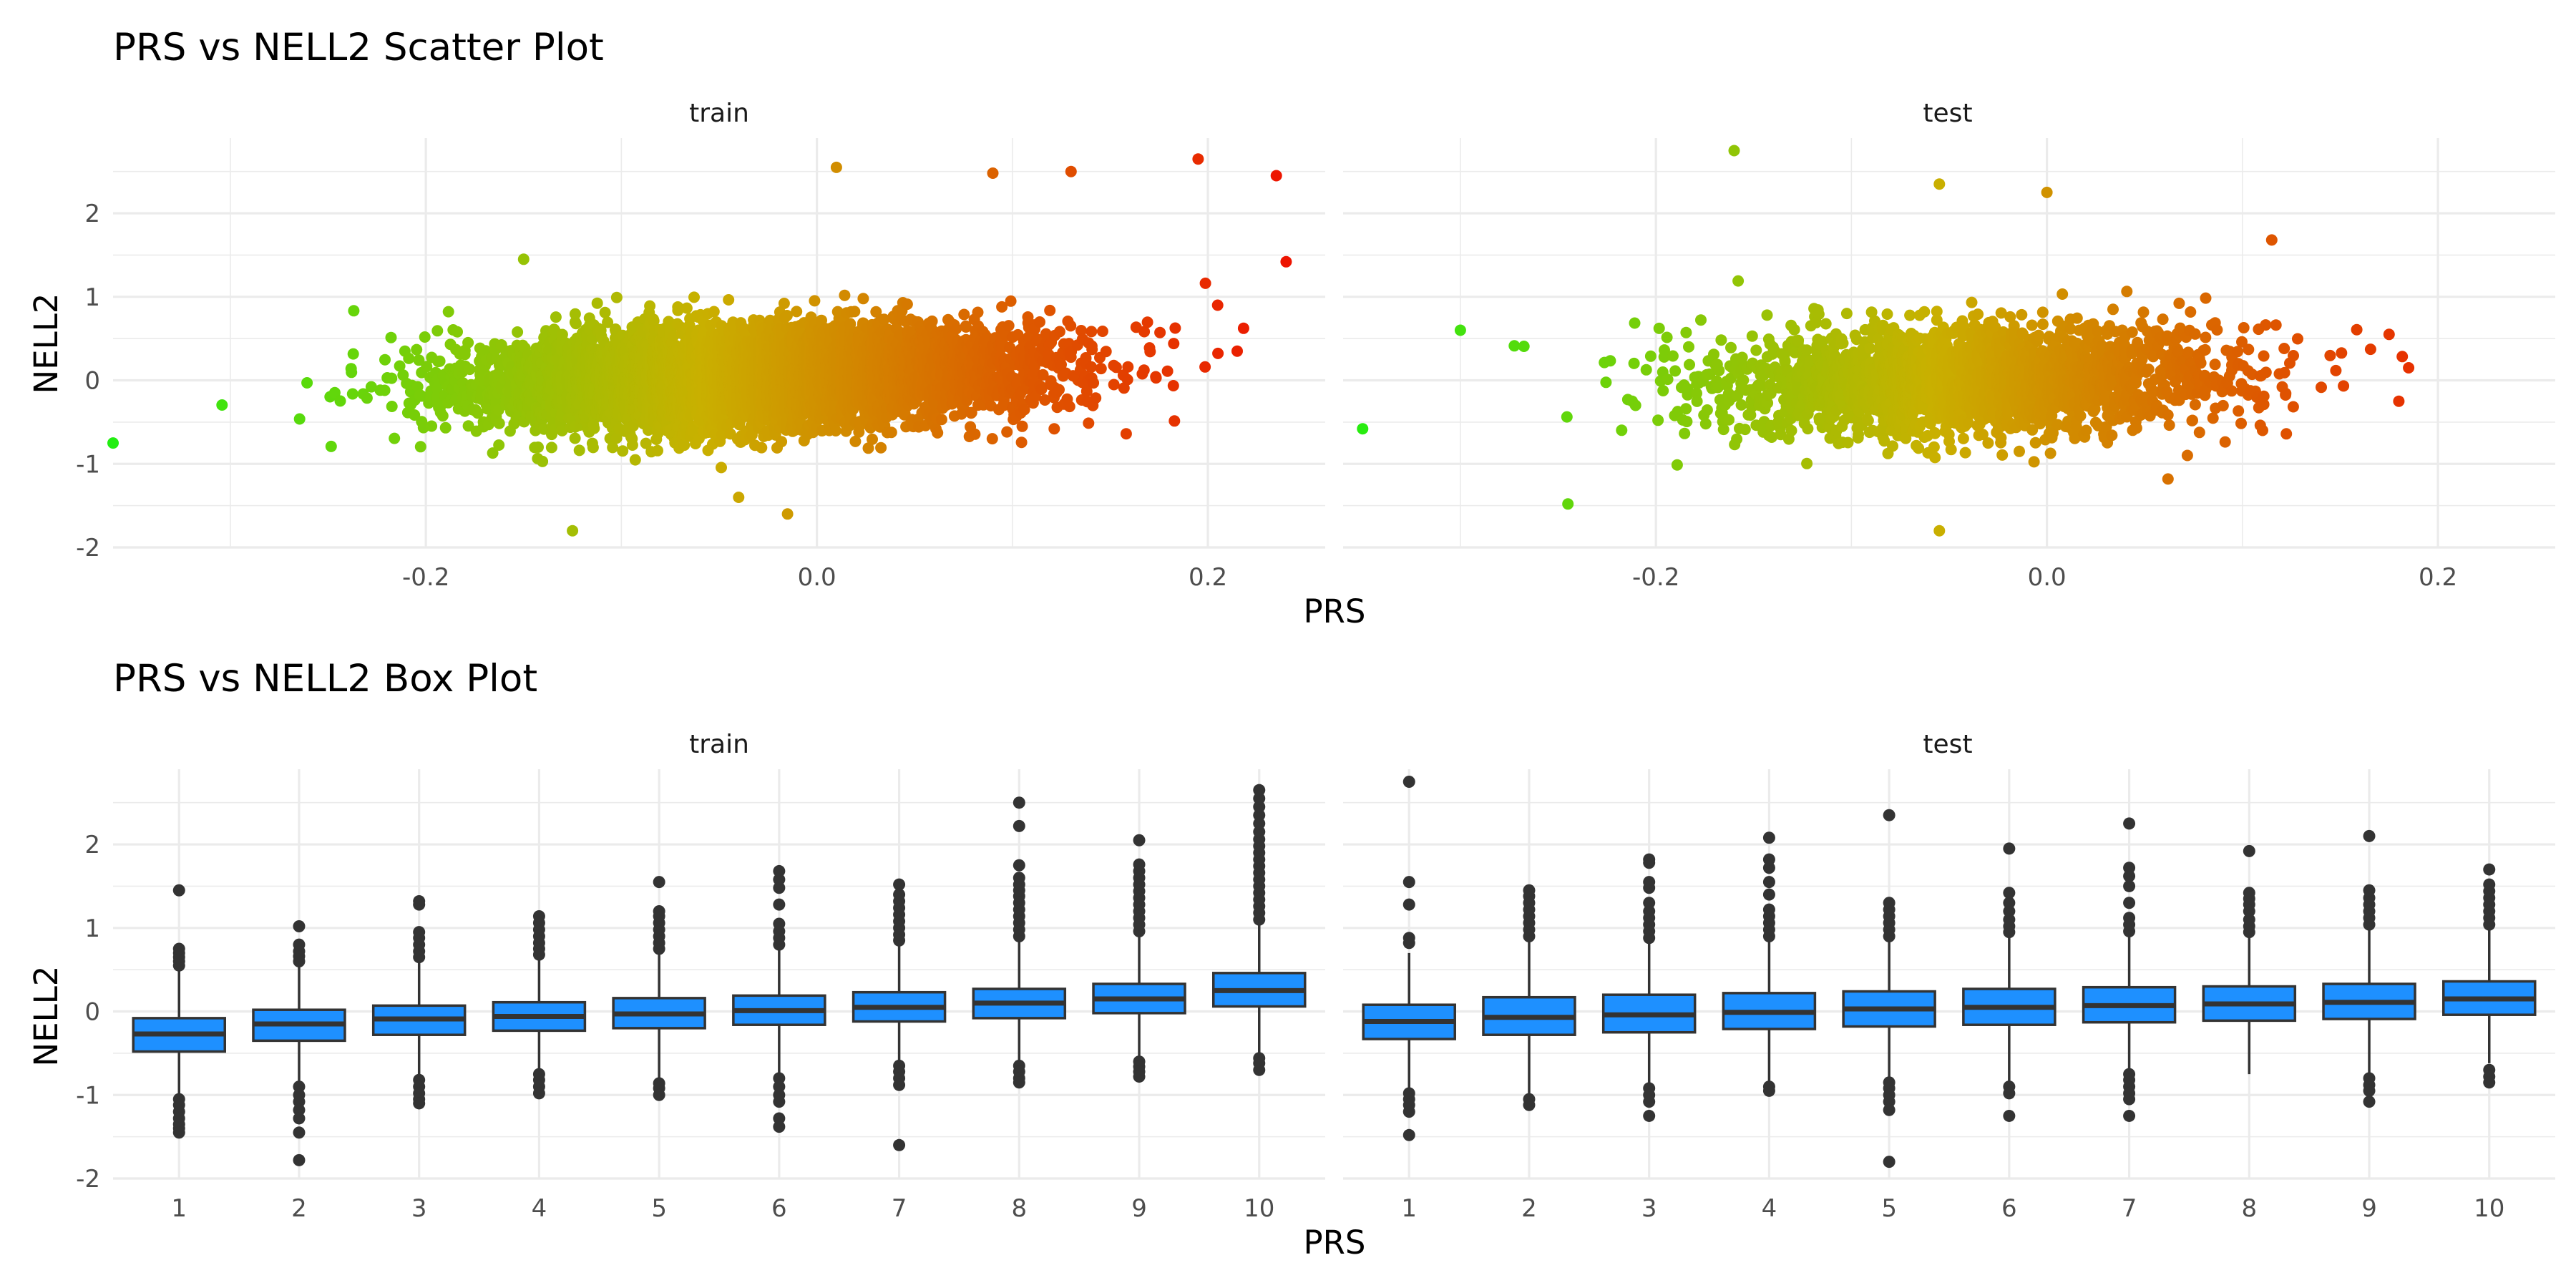 This screenshot has height=1288, width=2576. I want to click on scatter-facet-label-test: test, so click(1947, 113).